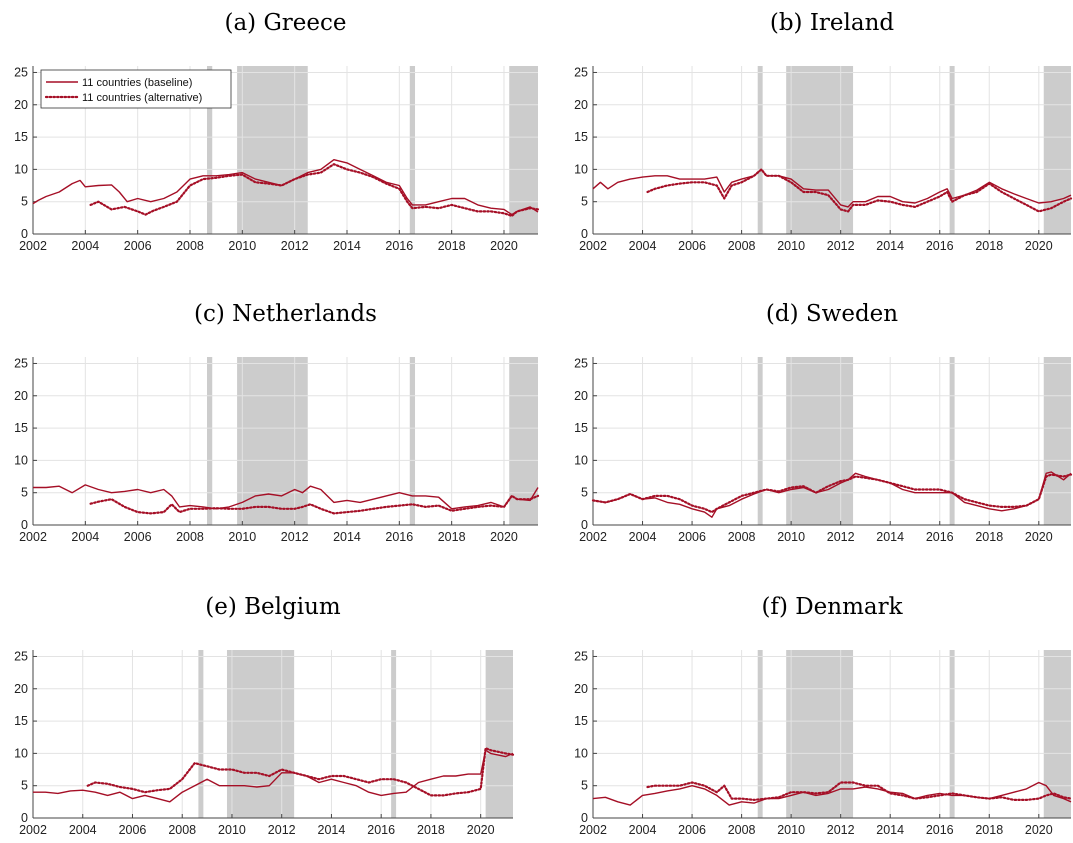 The height and width of the screenshot is (843, 1073). I want to click on legend-box, so click(136, 89).